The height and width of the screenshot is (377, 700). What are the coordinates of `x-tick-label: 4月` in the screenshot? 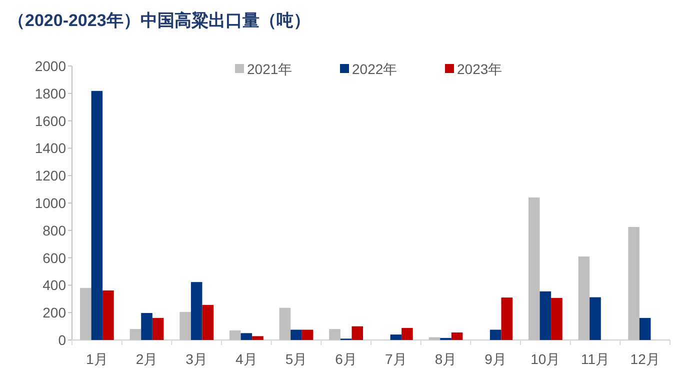 It's located at (247, 359).